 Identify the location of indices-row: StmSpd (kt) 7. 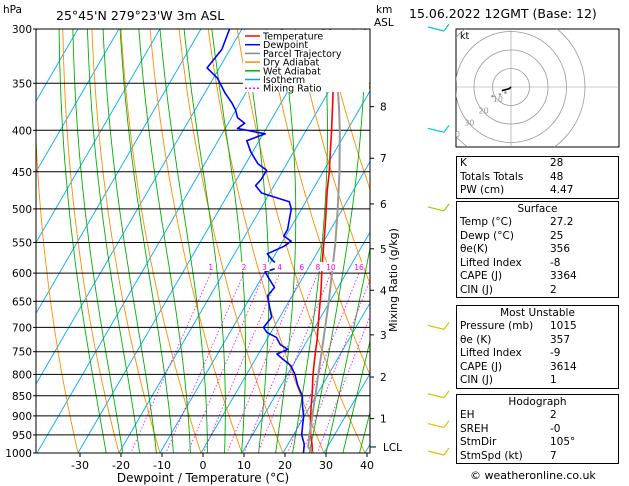
(537, 457).